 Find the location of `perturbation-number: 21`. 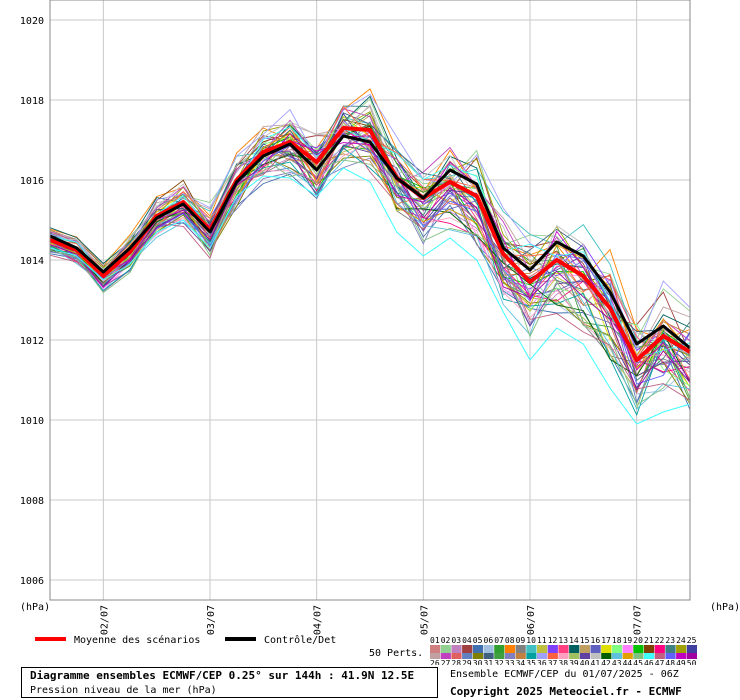

perturbation-number: 21 is located at coordinates (649, 640).